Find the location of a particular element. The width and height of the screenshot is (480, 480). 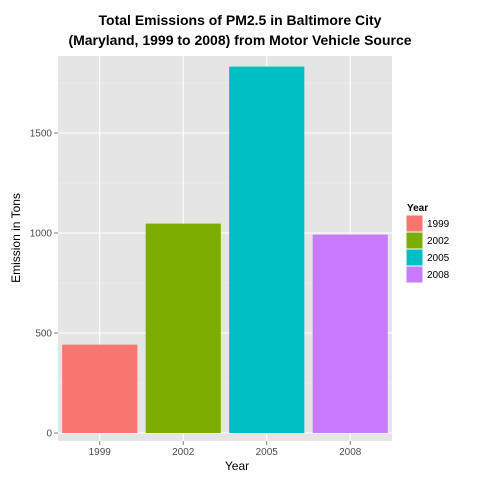

legend-label-2002: 2002 is located at coordinates (438, 241).